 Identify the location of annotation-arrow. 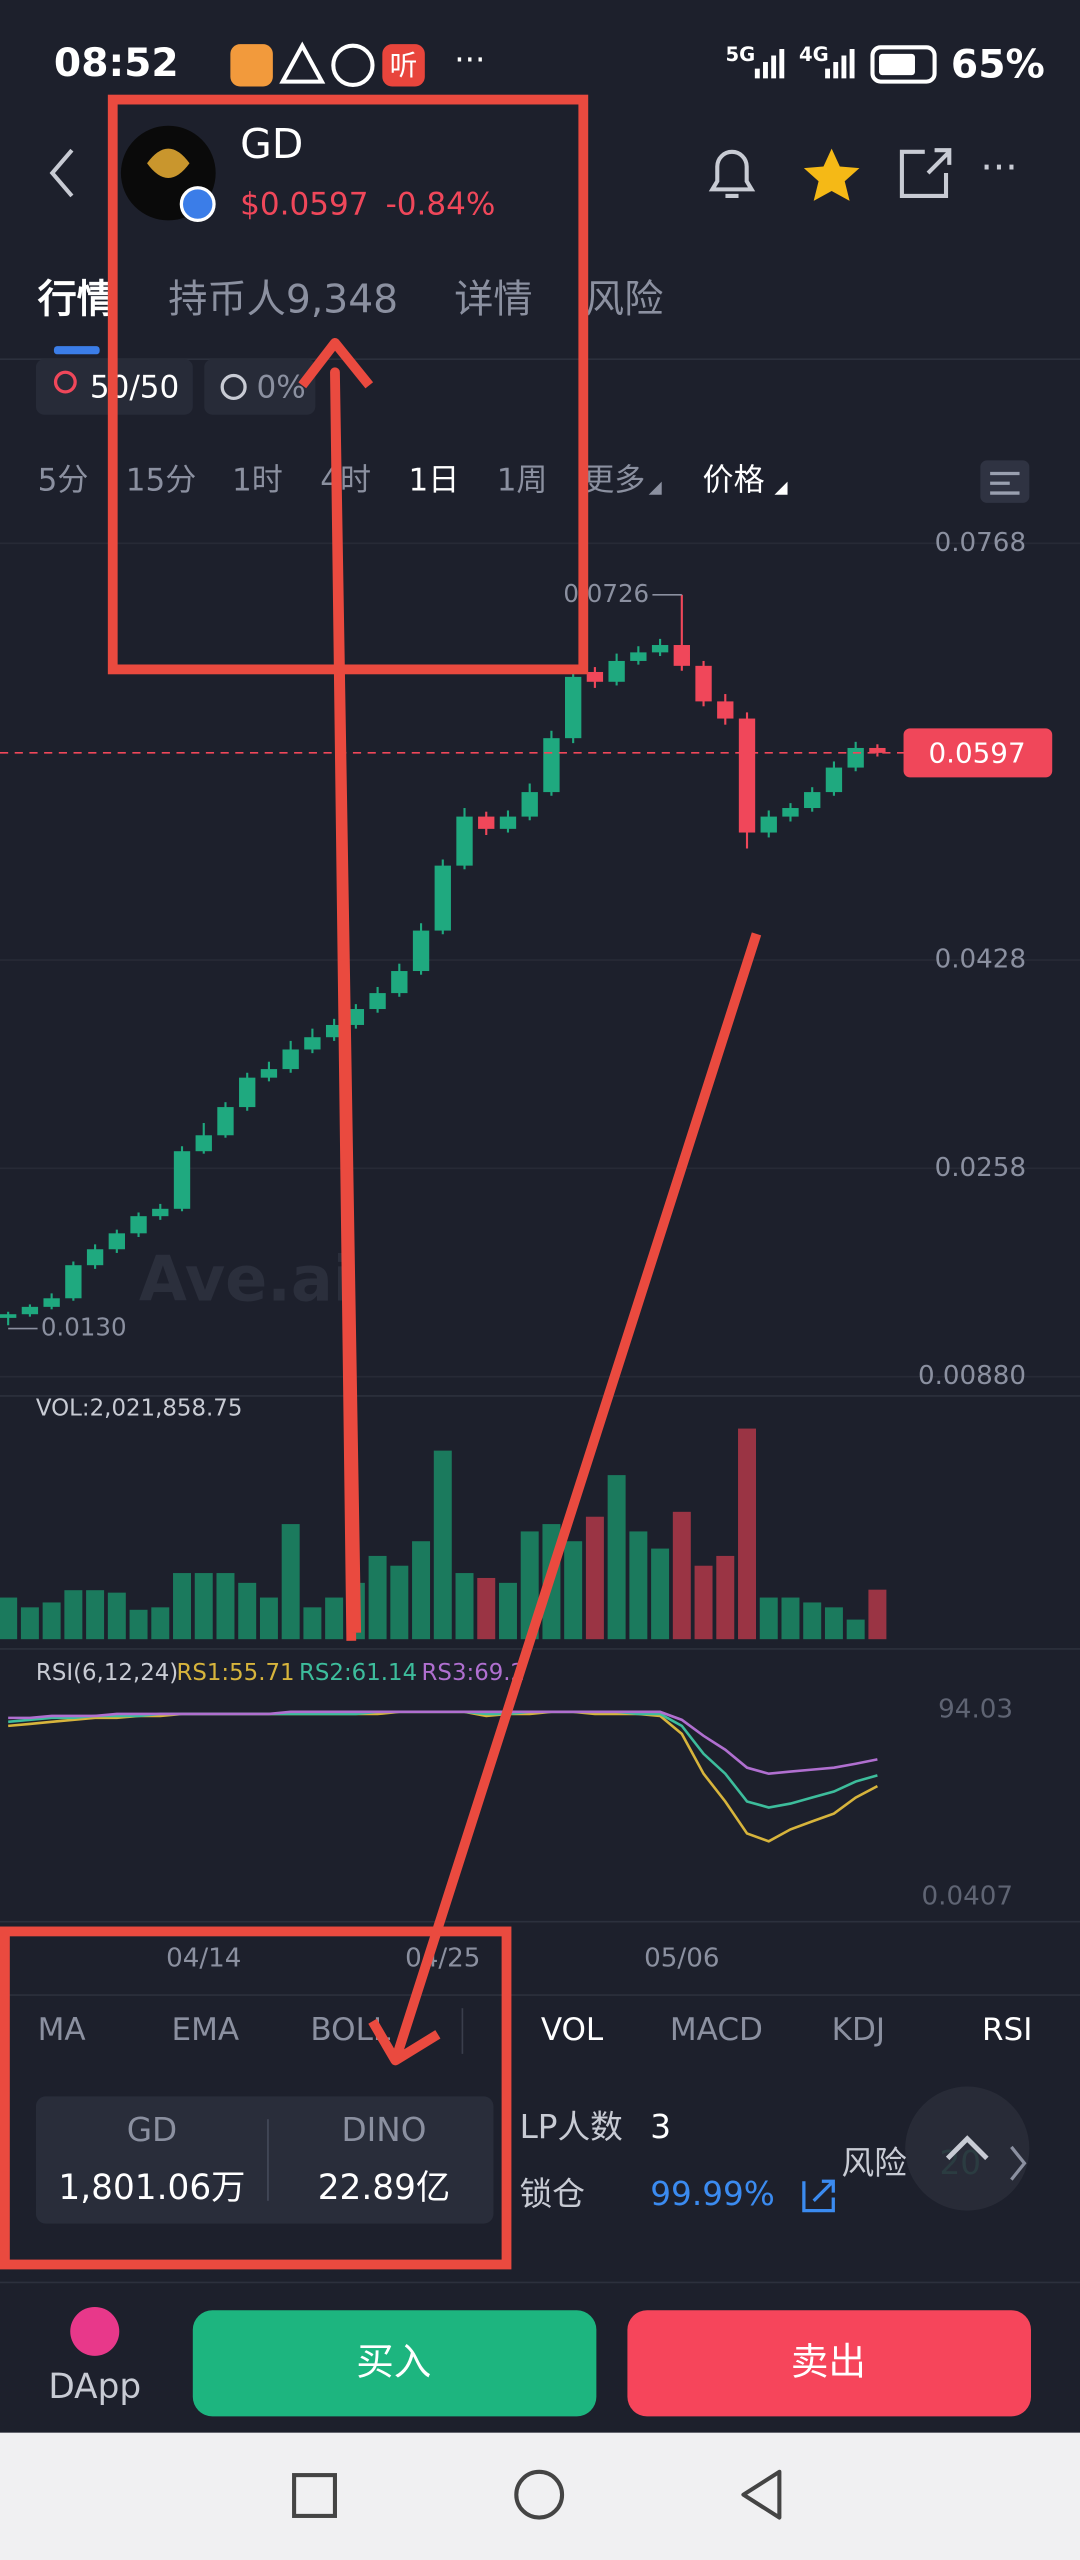
(336, 989).